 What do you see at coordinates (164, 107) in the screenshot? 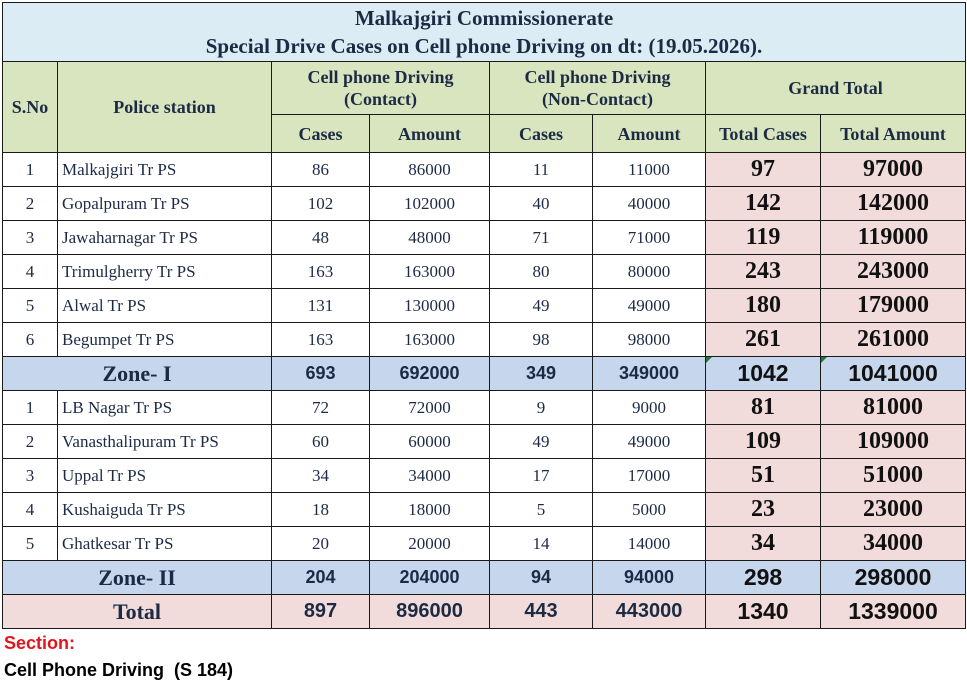
I see `header-police-station: Police station` at bounding box center [164, 107].